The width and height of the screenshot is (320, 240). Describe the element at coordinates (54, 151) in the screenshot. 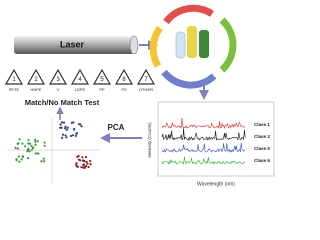

I see `pca-plot` at that location.